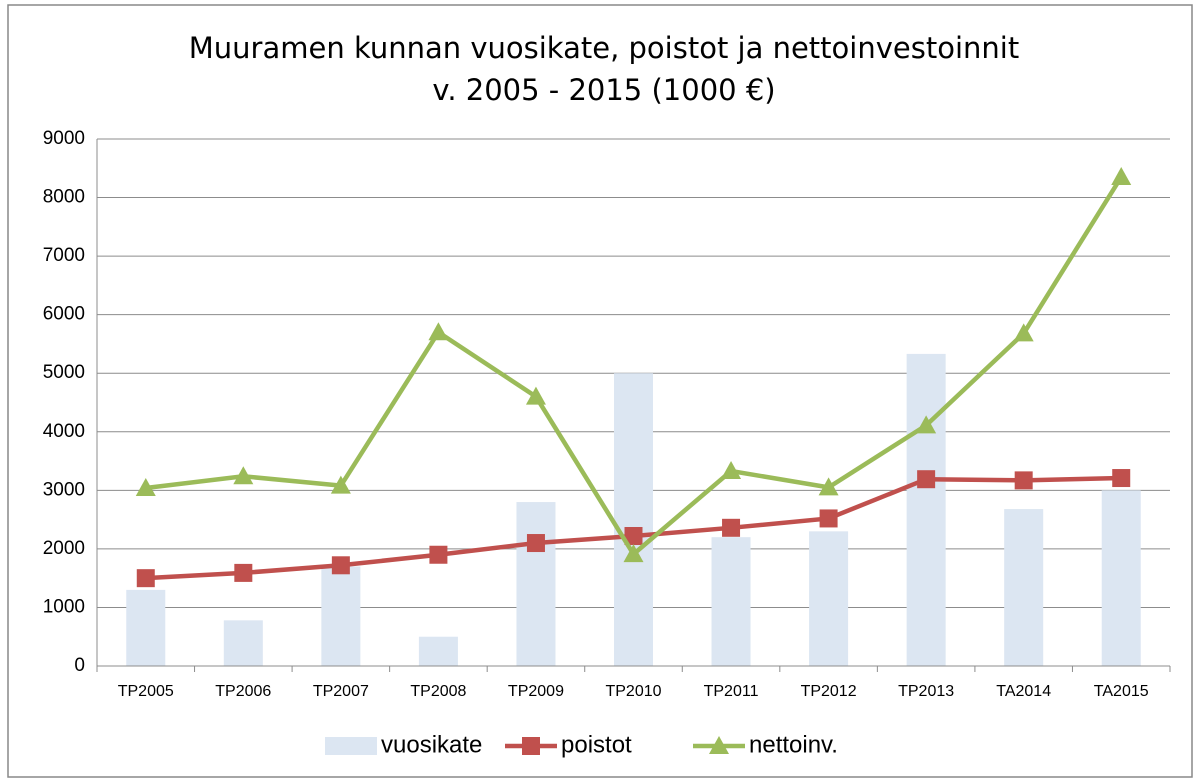 This screenshot has height=782, width=1200. What do you see at coordinates (64, 372) in the screenshot?
I see `y-tick-label: 5000` at bounding box center [64, 372].